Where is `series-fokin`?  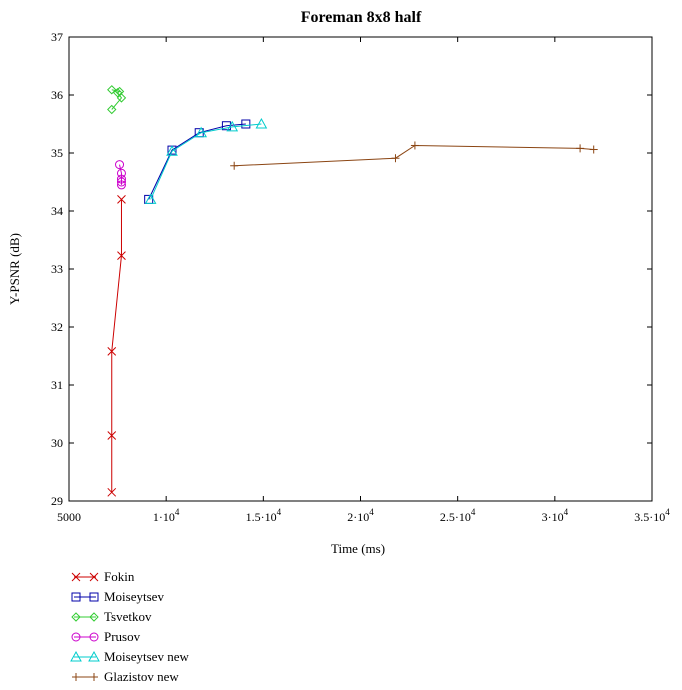
series-fokin is located at coordinates (116, 346).